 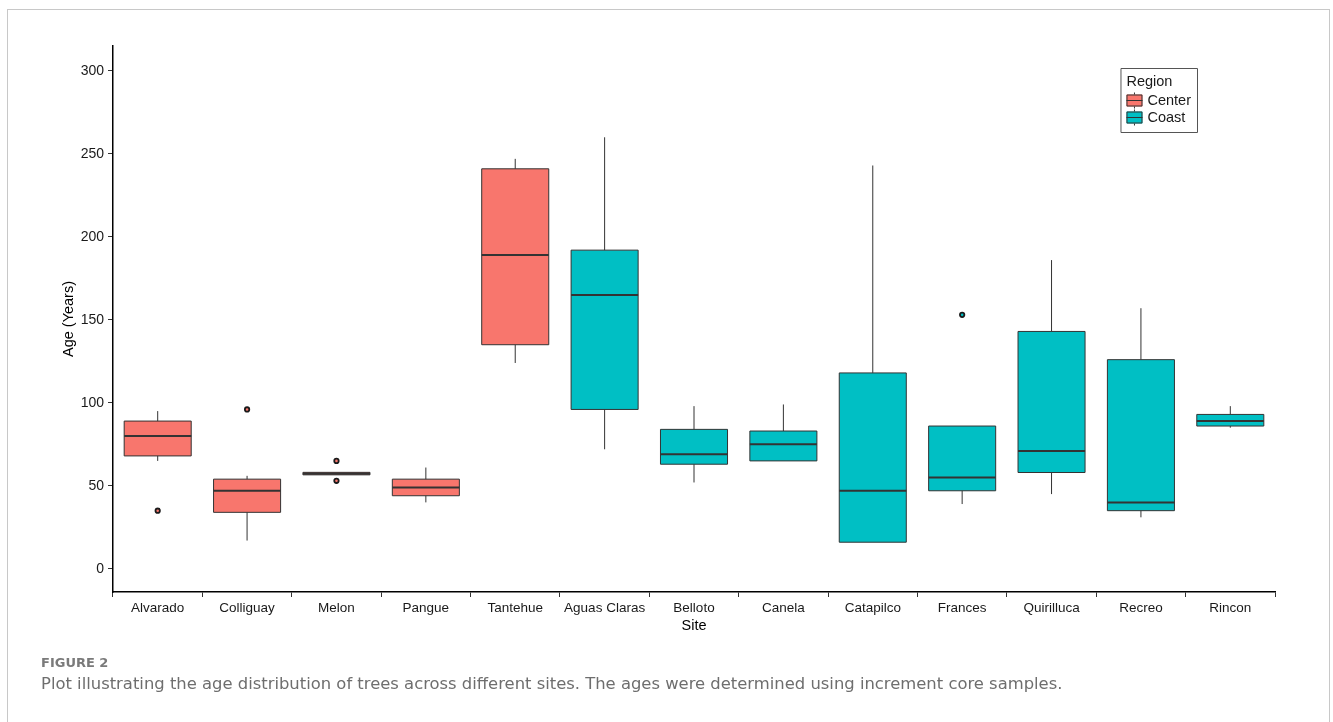 What do you see at coordinates (783, 607) in the screenshot?
I see `x-tick-label: Canela` at bounding box center [783, 607].